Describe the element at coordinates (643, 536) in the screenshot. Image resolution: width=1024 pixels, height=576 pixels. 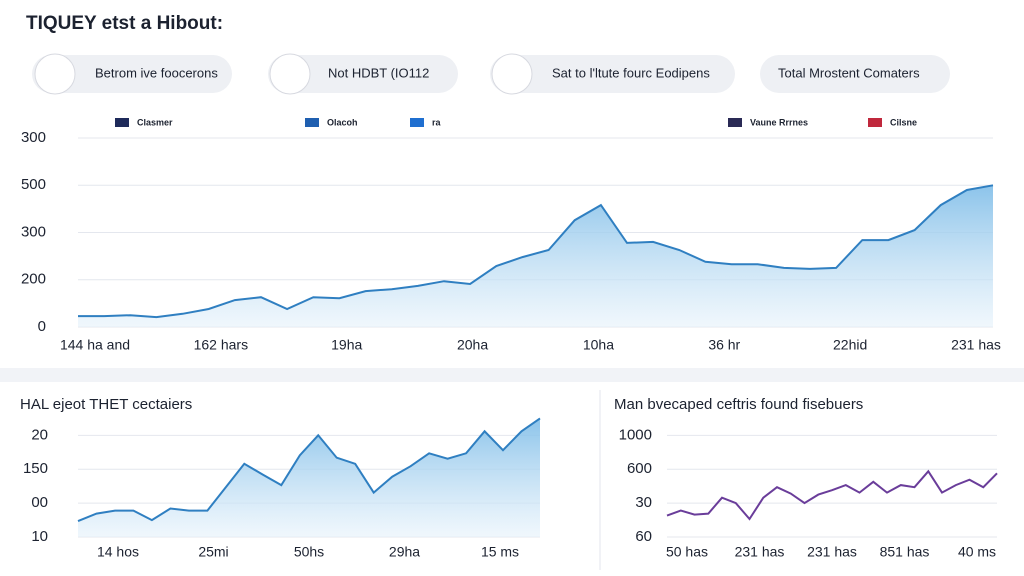
I see `y-tick-label: 60` at that location.